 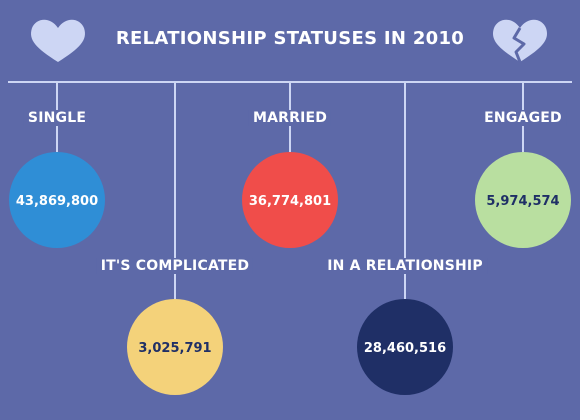 I want to click on bubble-value-label-0: 43,869,800, so click(x=57, y=201).